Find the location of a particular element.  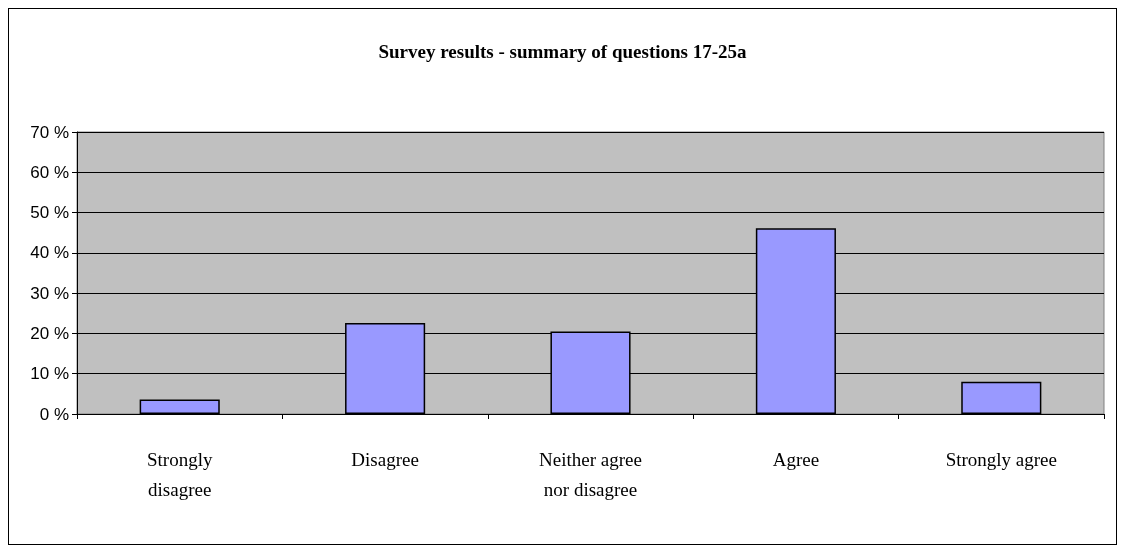

y-tick-label: 10 % is located at coordinates (49, 374).